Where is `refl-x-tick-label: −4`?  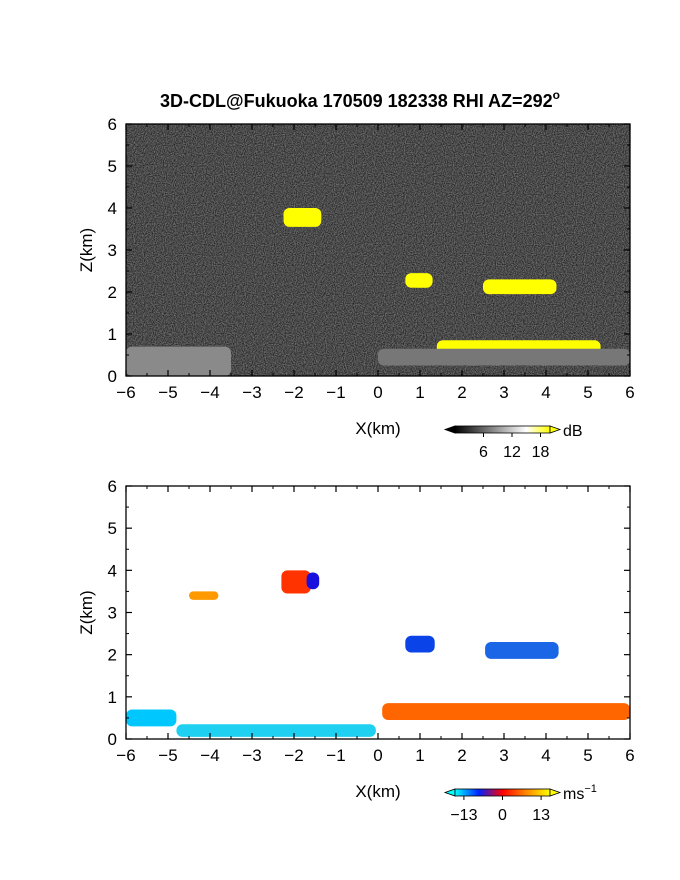
refl-x-tick-label: −4 is located at coordinates (209, 392).